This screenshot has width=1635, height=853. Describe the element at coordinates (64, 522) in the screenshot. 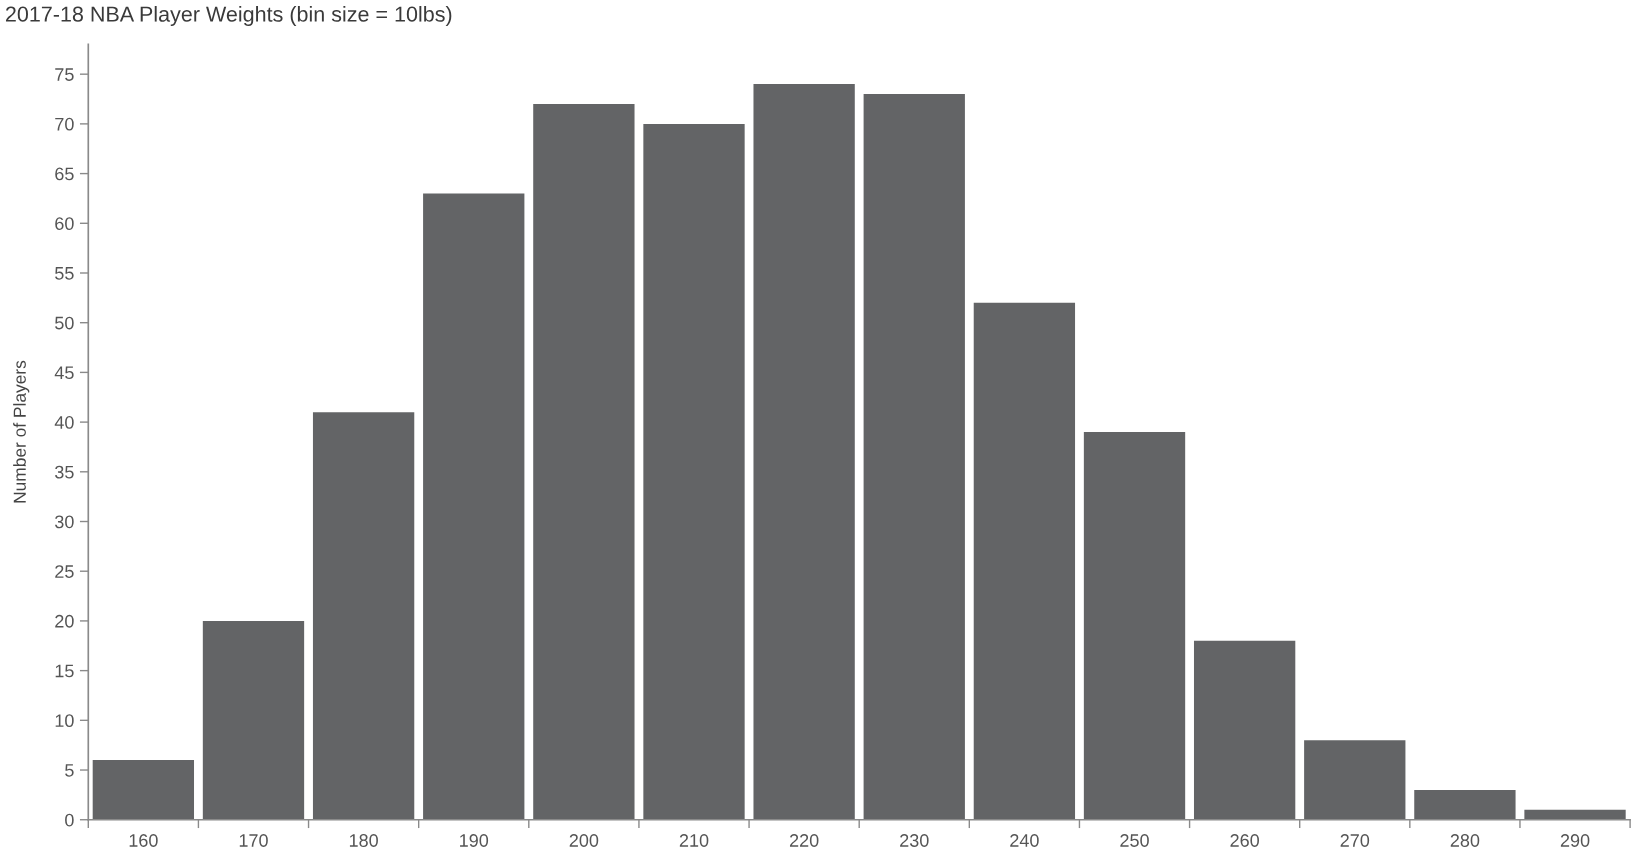

I see `y-tick-label: 30` at that location.